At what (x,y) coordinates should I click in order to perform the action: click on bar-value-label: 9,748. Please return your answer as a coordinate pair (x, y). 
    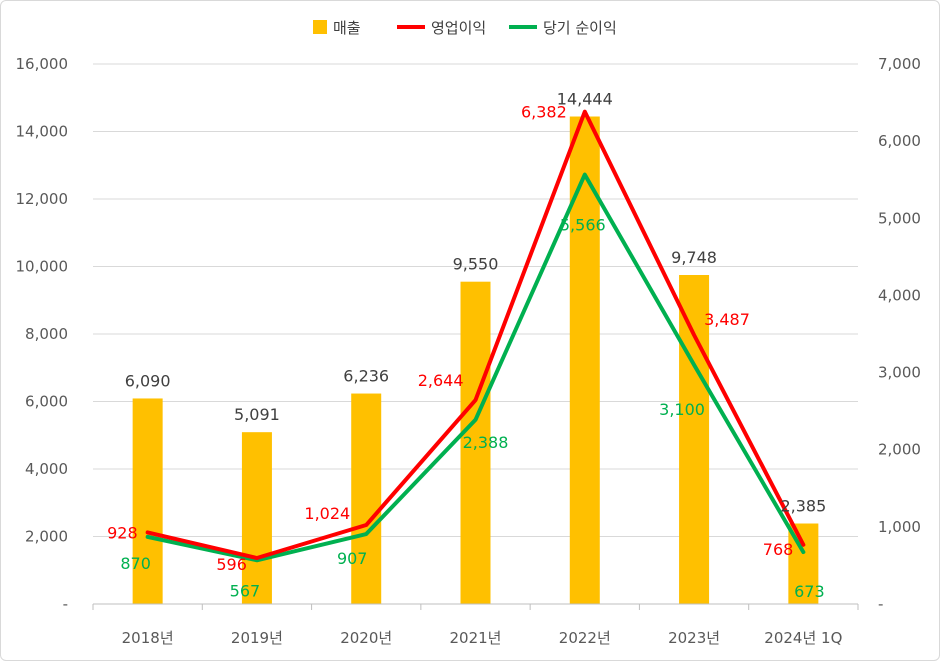
    Looking at the image, I should click on (694, 257).